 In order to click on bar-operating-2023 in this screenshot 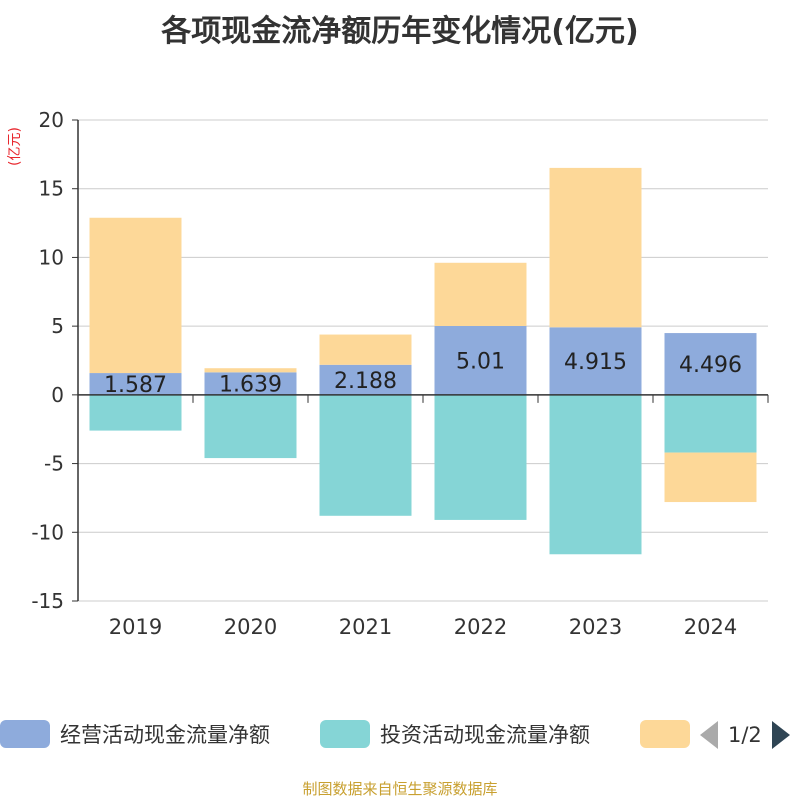, I will do `click(595, 361)`.